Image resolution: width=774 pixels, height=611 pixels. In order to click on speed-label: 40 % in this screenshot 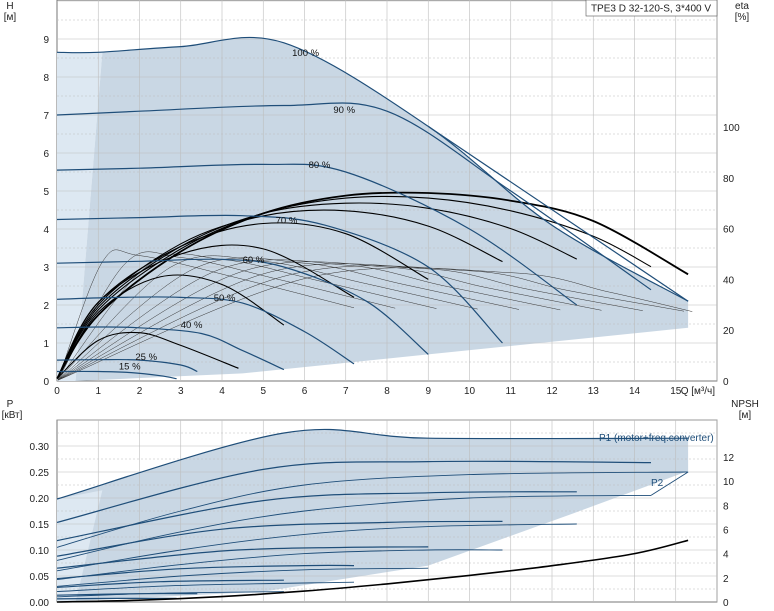, I will do `click(192, 325)`.